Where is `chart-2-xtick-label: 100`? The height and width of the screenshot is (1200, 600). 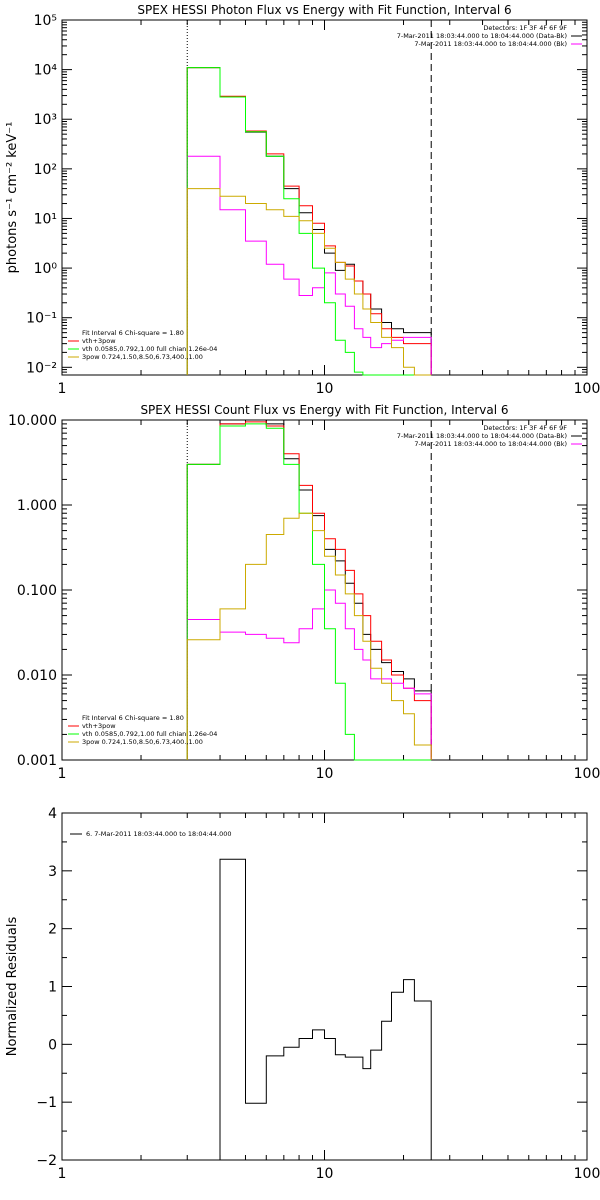 chart-2-xtick-label: 100 is located at coordinates (587, 1174).